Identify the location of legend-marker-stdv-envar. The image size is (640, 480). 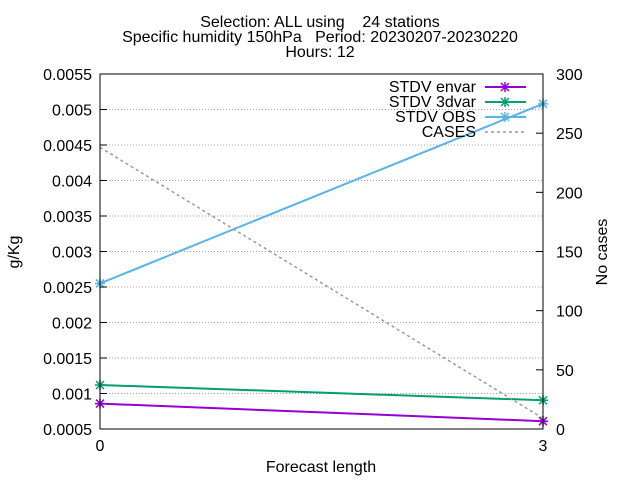
(505, 87).